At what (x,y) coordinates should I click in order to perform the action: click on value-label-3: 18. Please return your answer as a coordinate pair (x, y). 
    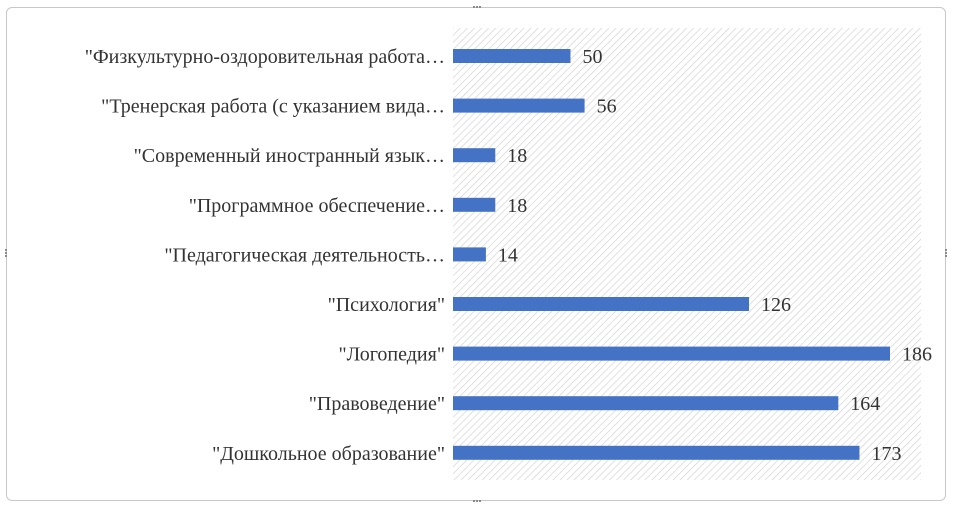
    Looking at the image, I should click on (517, 206).